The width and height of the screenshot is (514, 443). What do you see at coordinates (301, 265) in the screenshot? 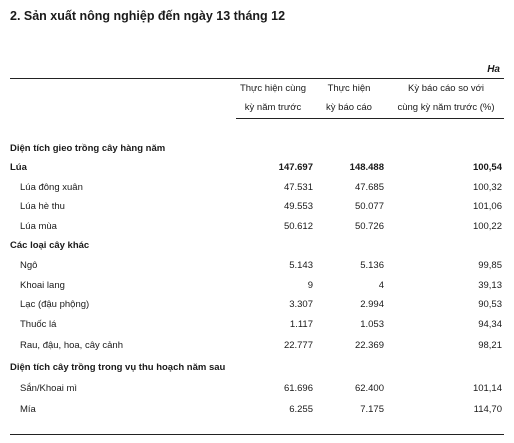
I see `previous-year-value: 5.143` at bounding box center [301, 265].